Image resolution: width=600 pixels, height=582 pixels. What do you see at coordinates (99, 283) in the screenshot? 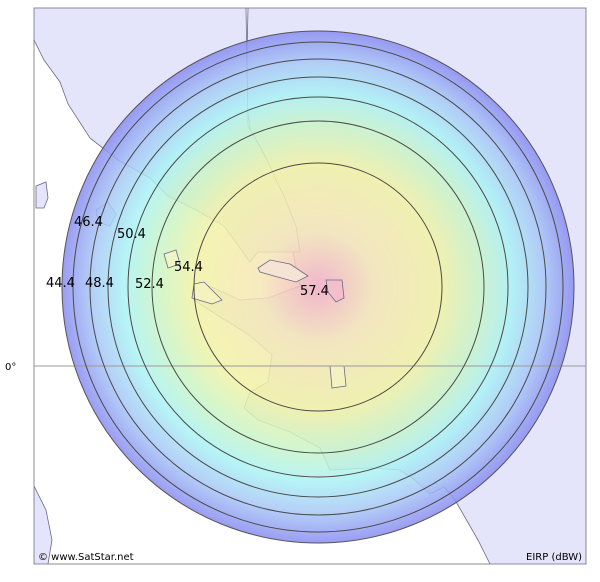
I see `contour-label-48-4: 48.4` at bounding box center [99, 283].